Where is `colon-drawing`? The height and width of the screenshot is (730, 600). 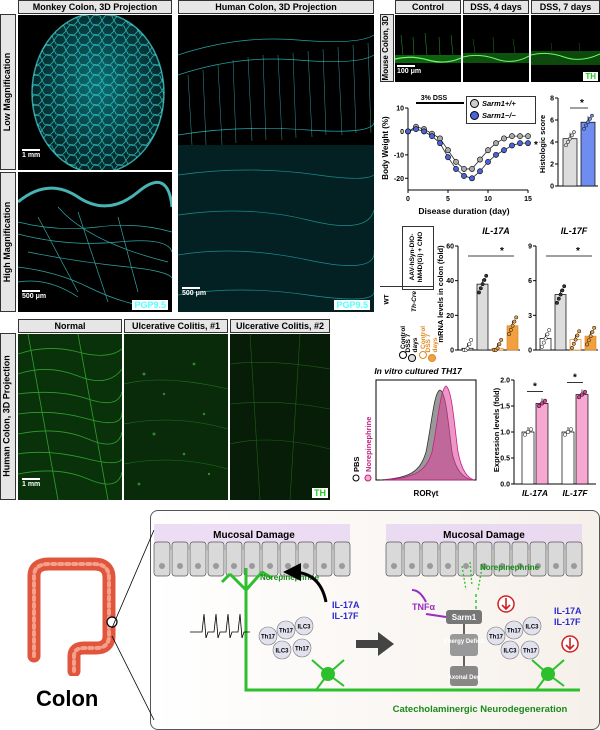 colon-drawing is located at coordinates (72, 616).